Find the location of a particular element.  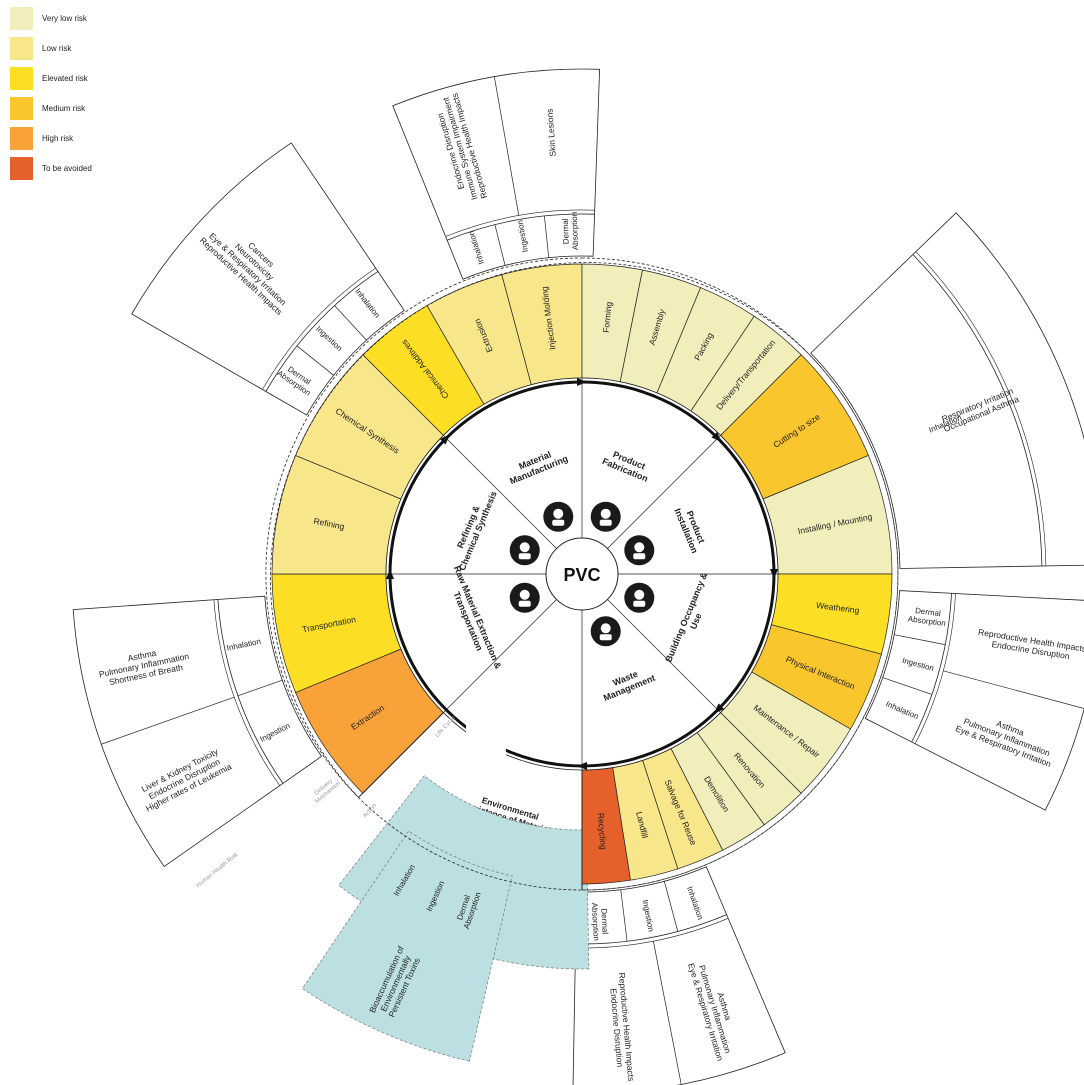

legend-item: To be avoided is located at coordinates (51, 168).